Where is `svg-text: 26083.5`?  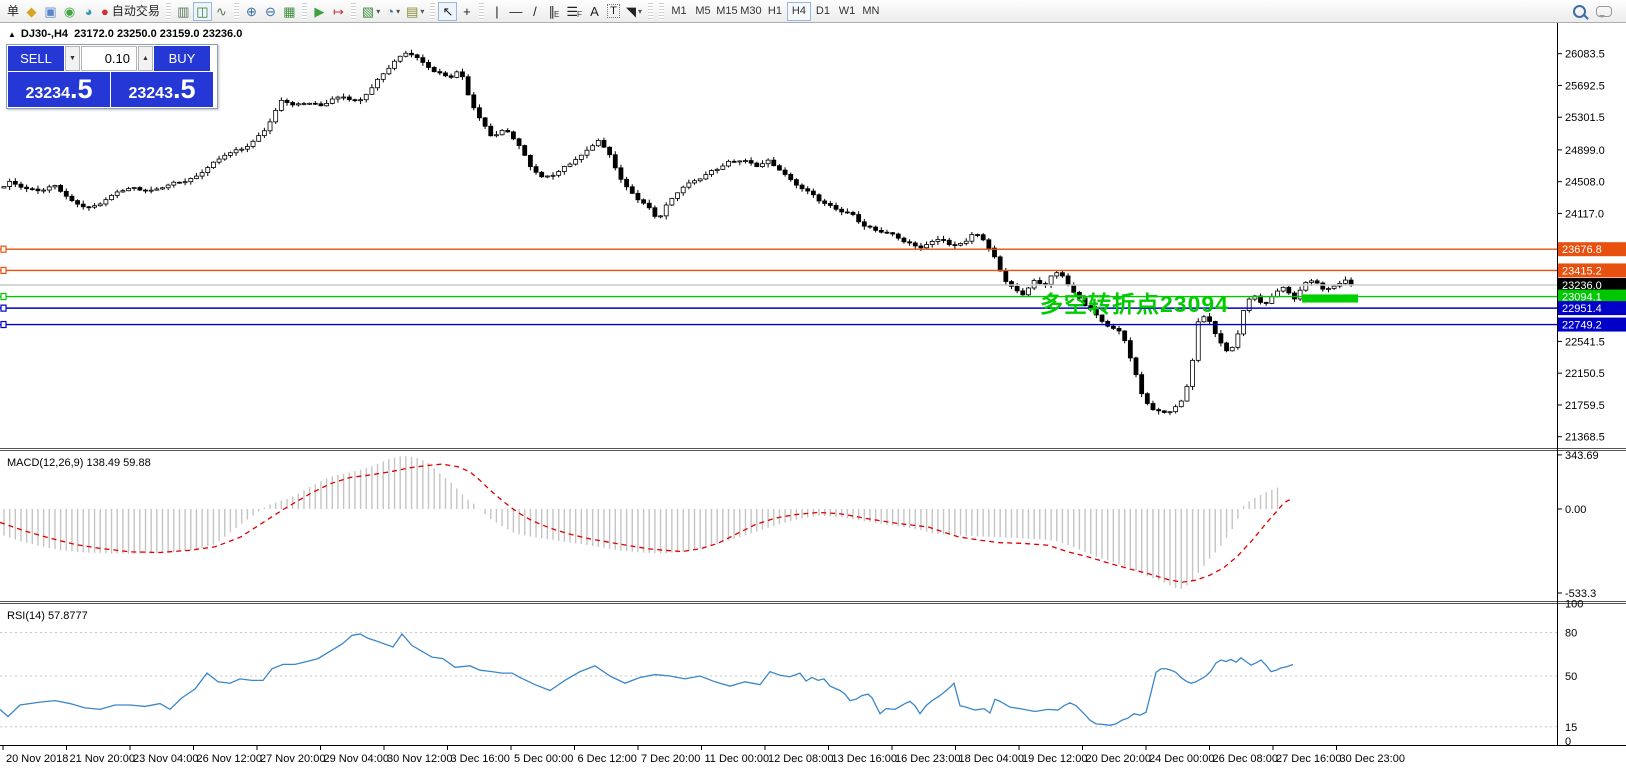 svg-text: 26083.5 is located at coordinates (1585, 55).